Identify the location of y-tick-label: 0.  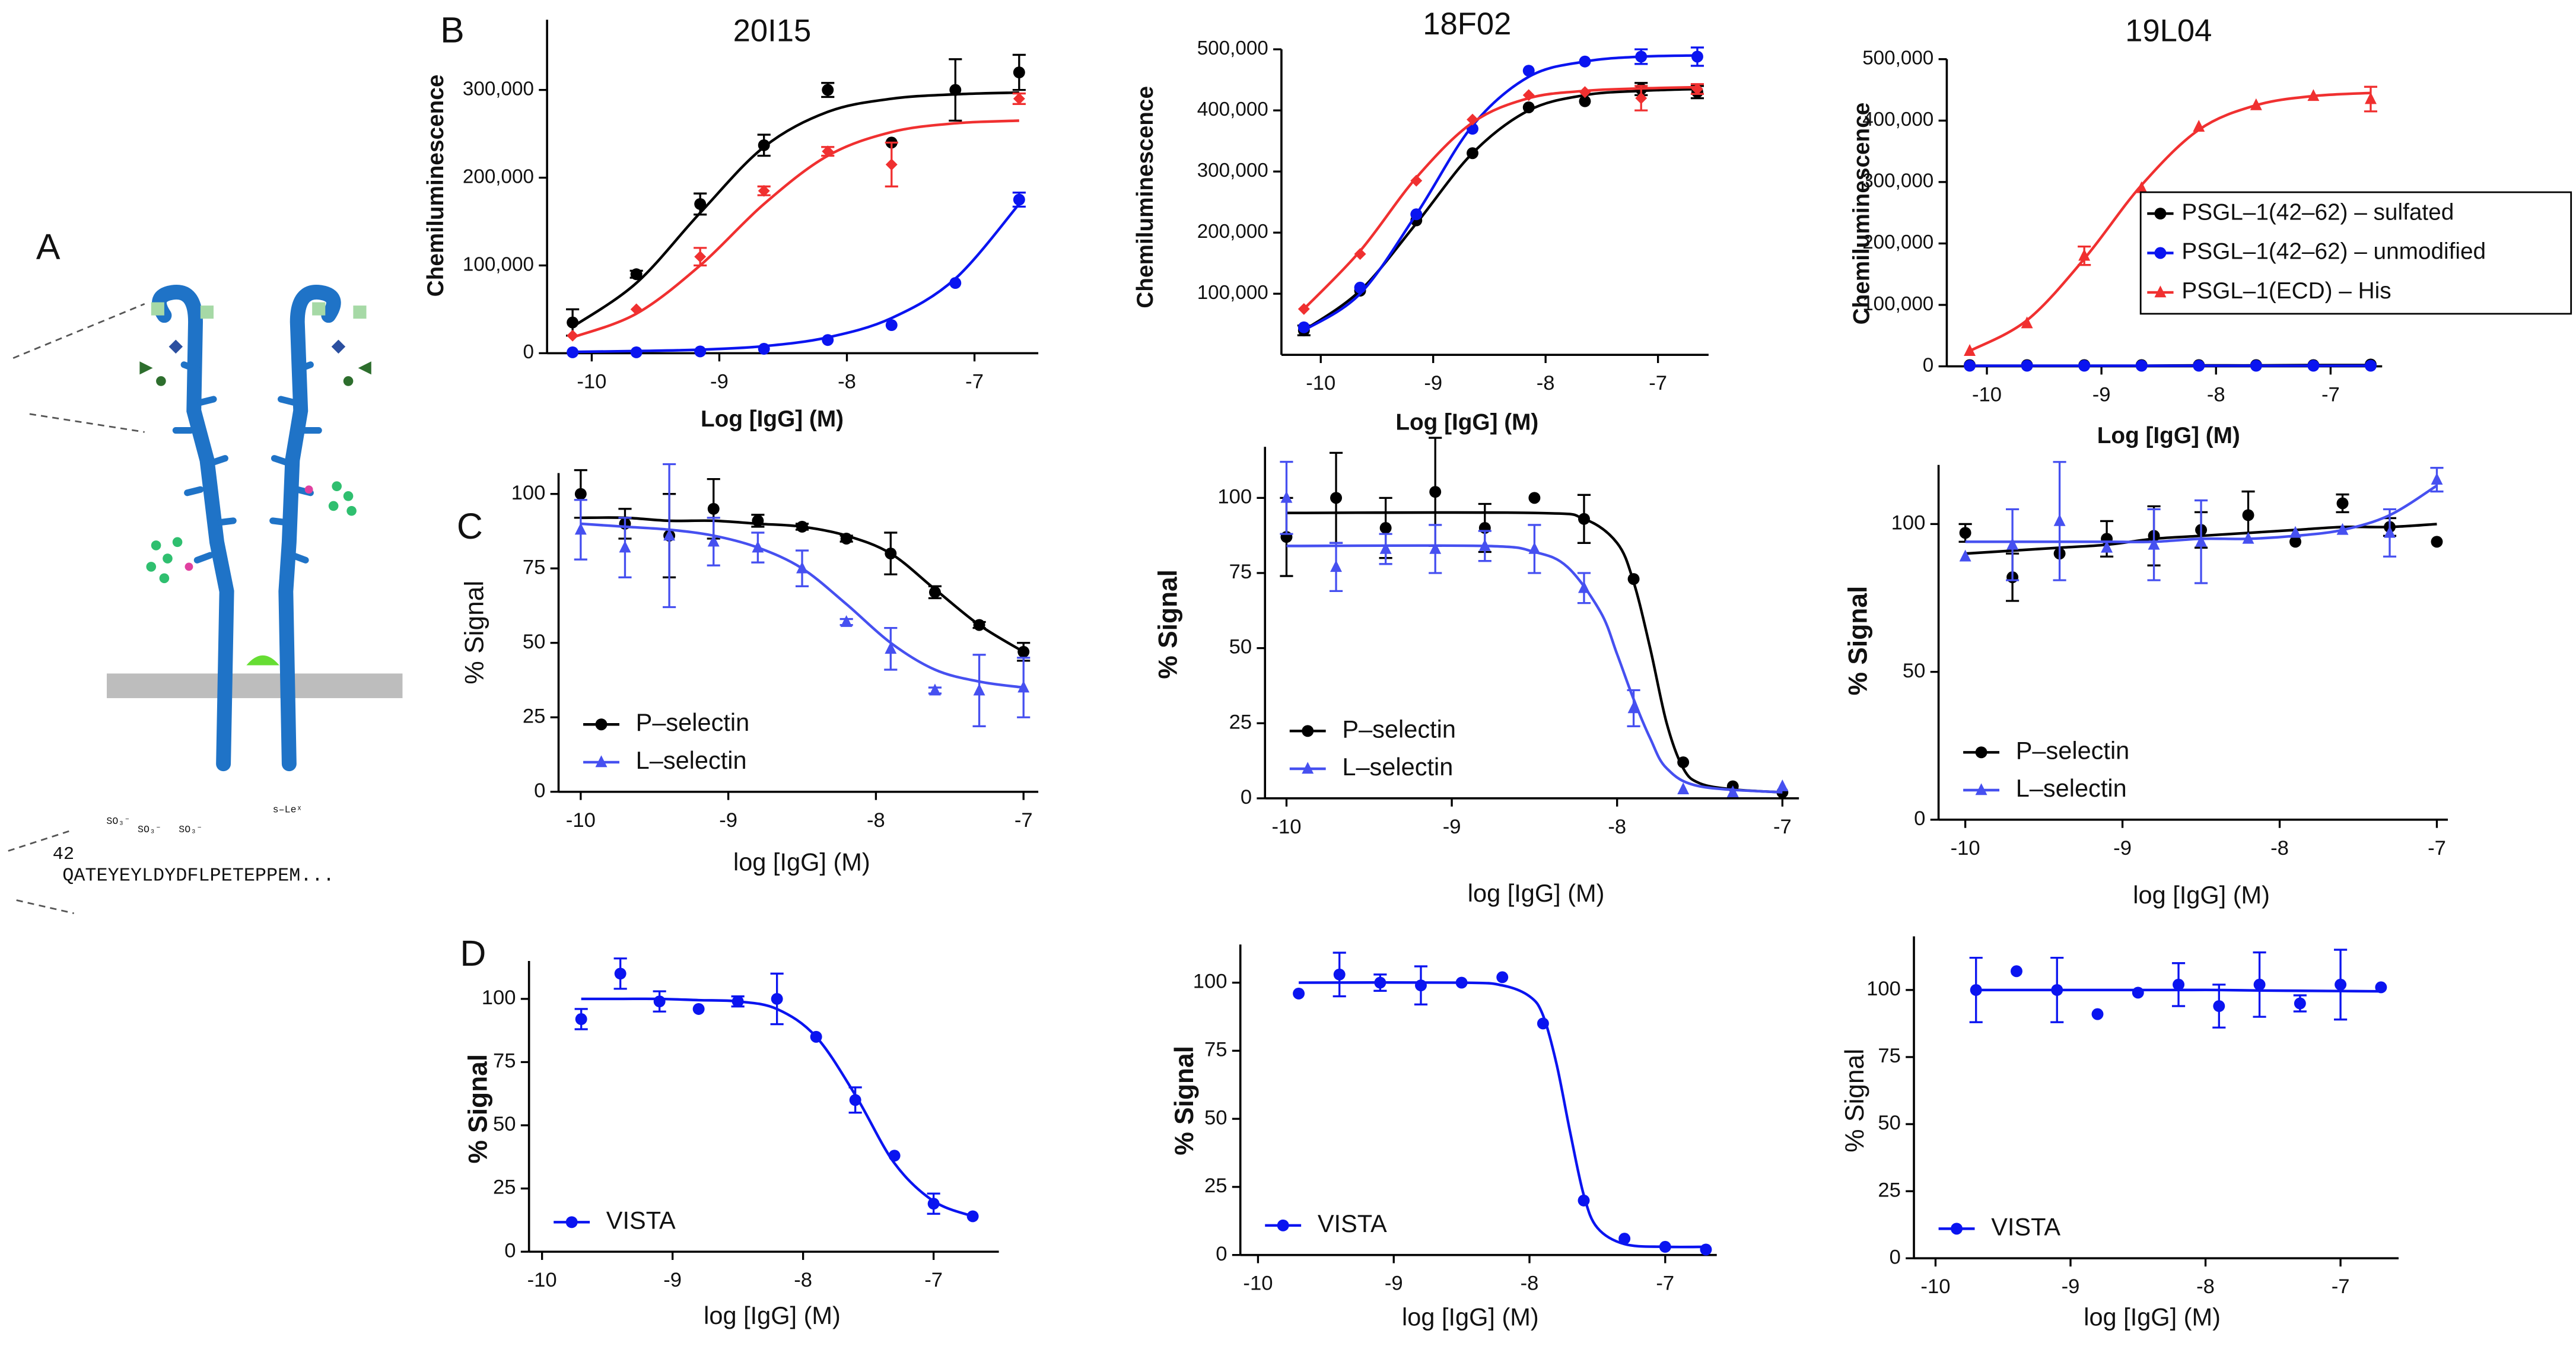
(510, 1250).